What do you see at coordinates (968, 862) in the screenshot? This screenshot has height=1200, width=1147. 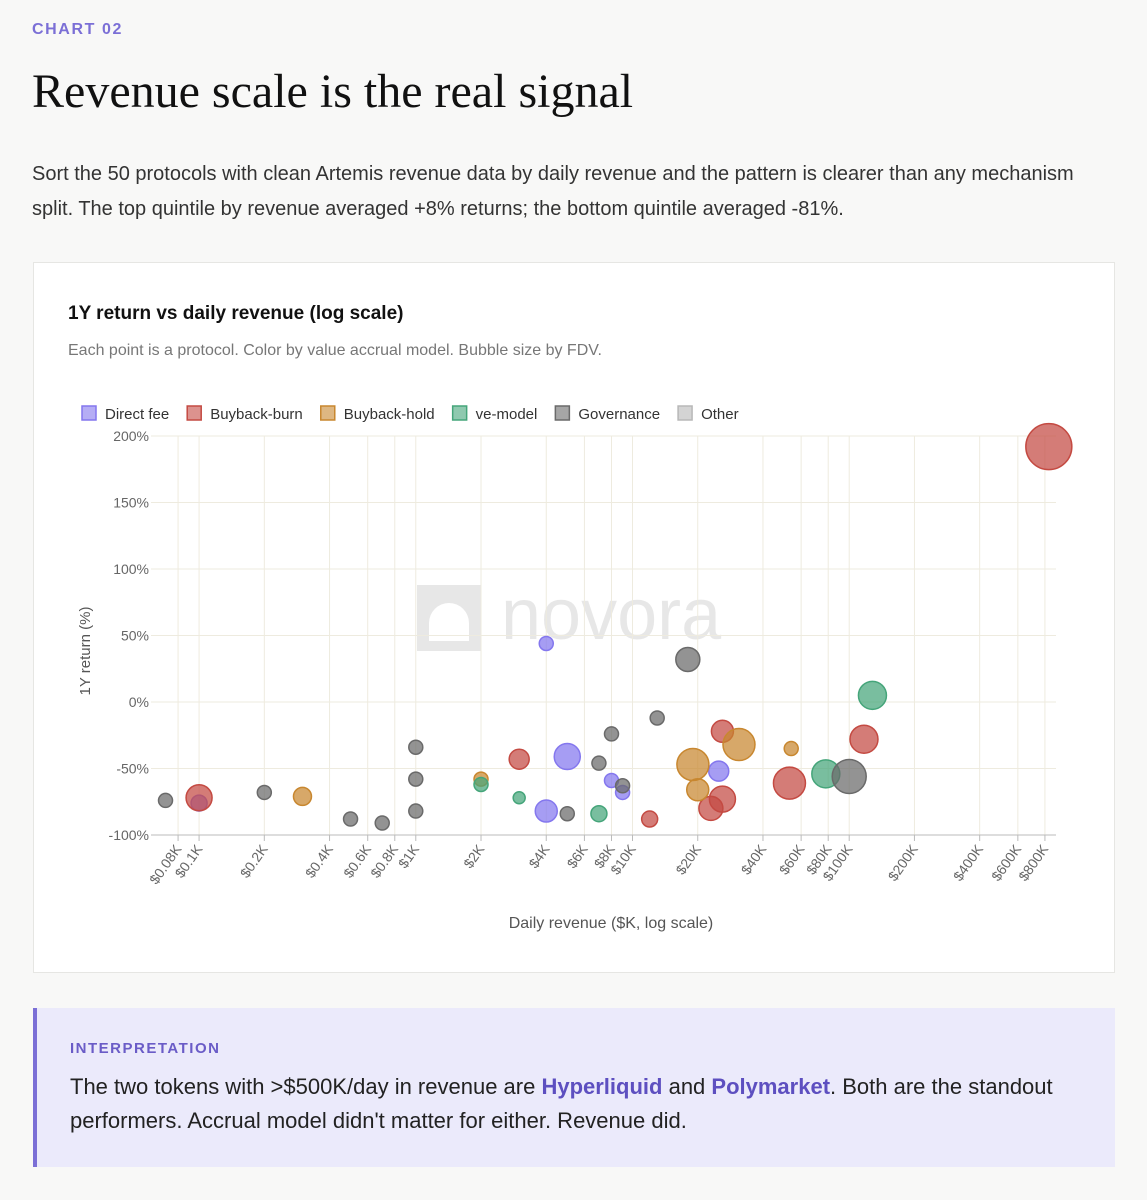 I see `x-tick-label: $400K` at bounding box center [968, 862].